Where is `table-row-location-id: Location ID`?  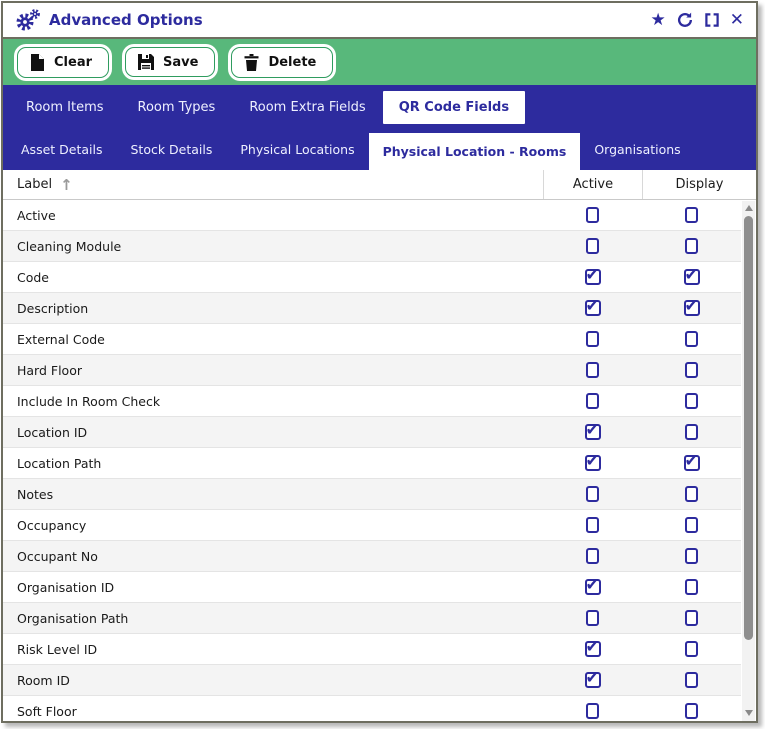 table-row-location-id: Location ID is located at coordinates (372, 432).